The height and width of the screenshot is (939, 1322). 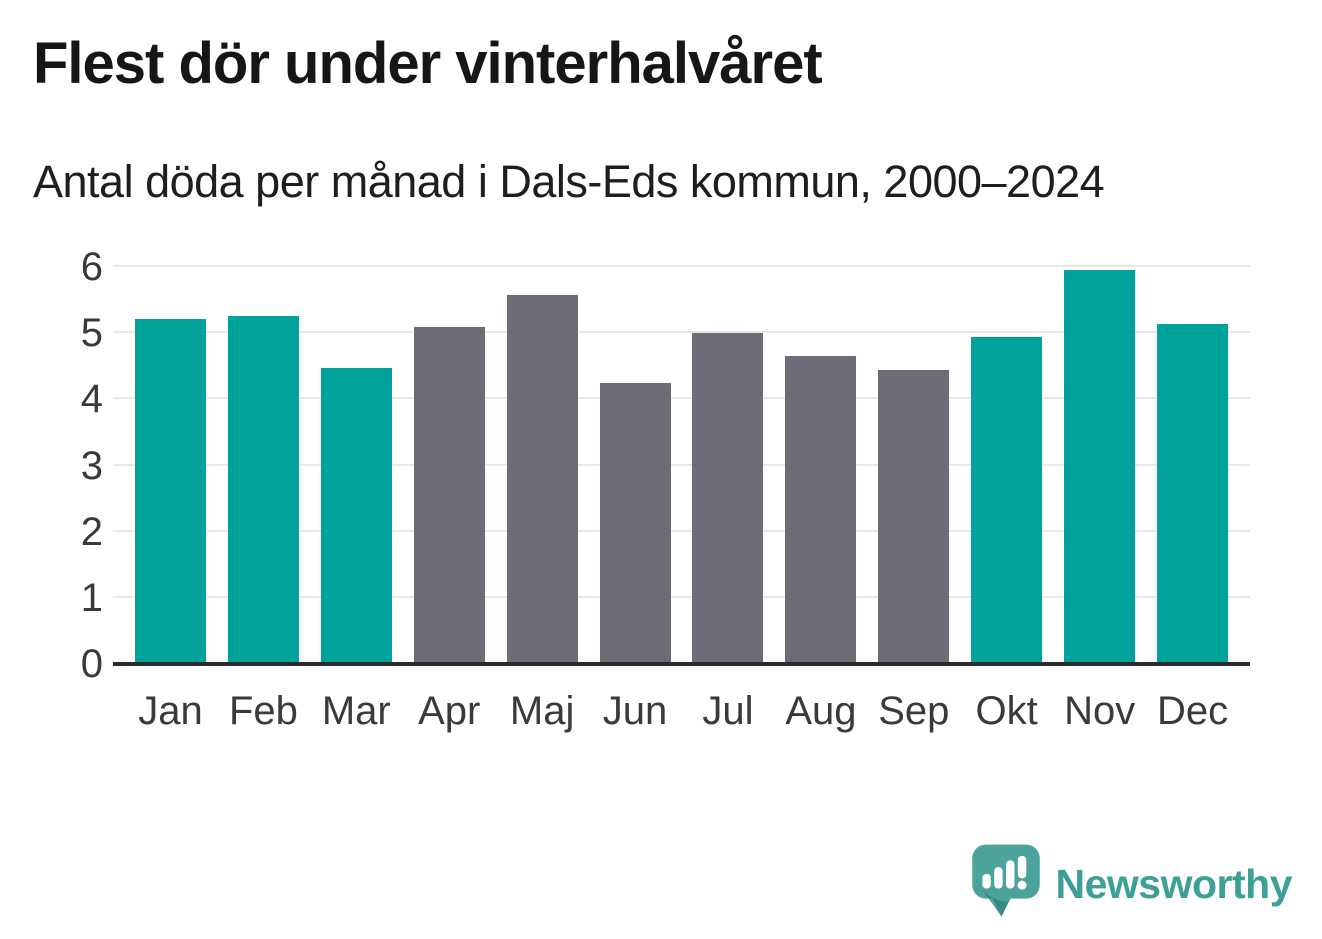 What do you see at coordinates (1192, 711) in the screenshot?
I see `x-axis-label-dec: Dec` at bounding box center [1192, 711].